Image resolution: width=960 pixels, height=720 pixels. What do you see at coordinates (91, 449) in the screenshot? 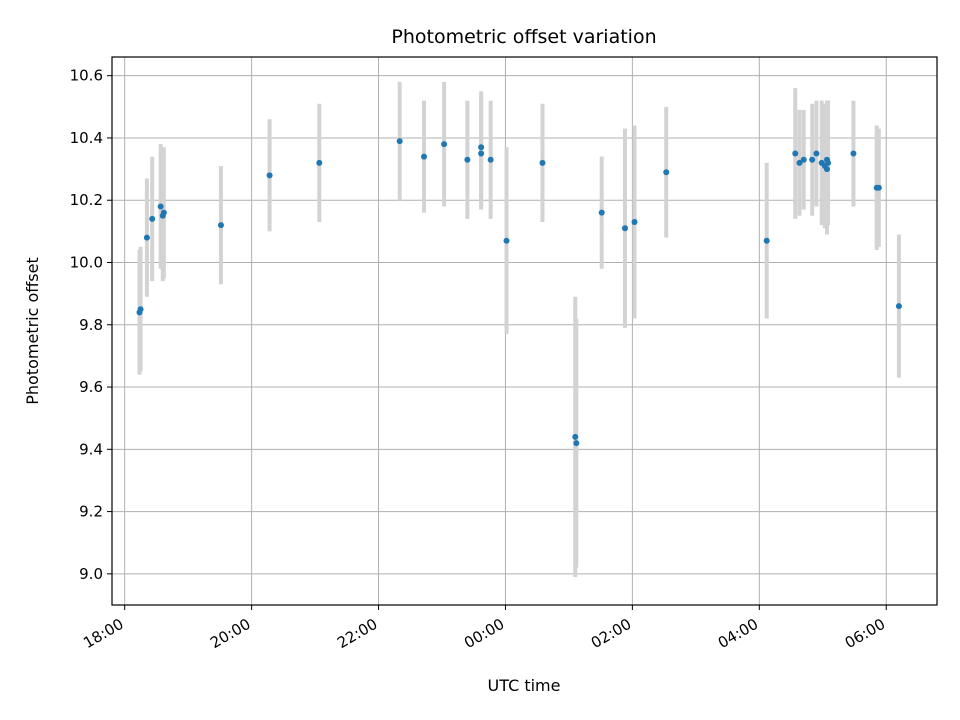
I see `y-tick-label: 9.4` at bounding box center [91, 449].